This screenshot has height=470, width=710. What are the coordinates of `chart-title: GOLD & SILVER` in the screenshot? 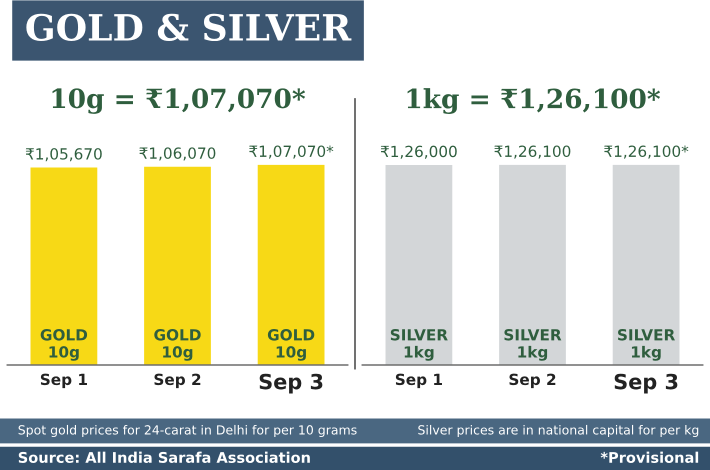 It's located at (189, 28).